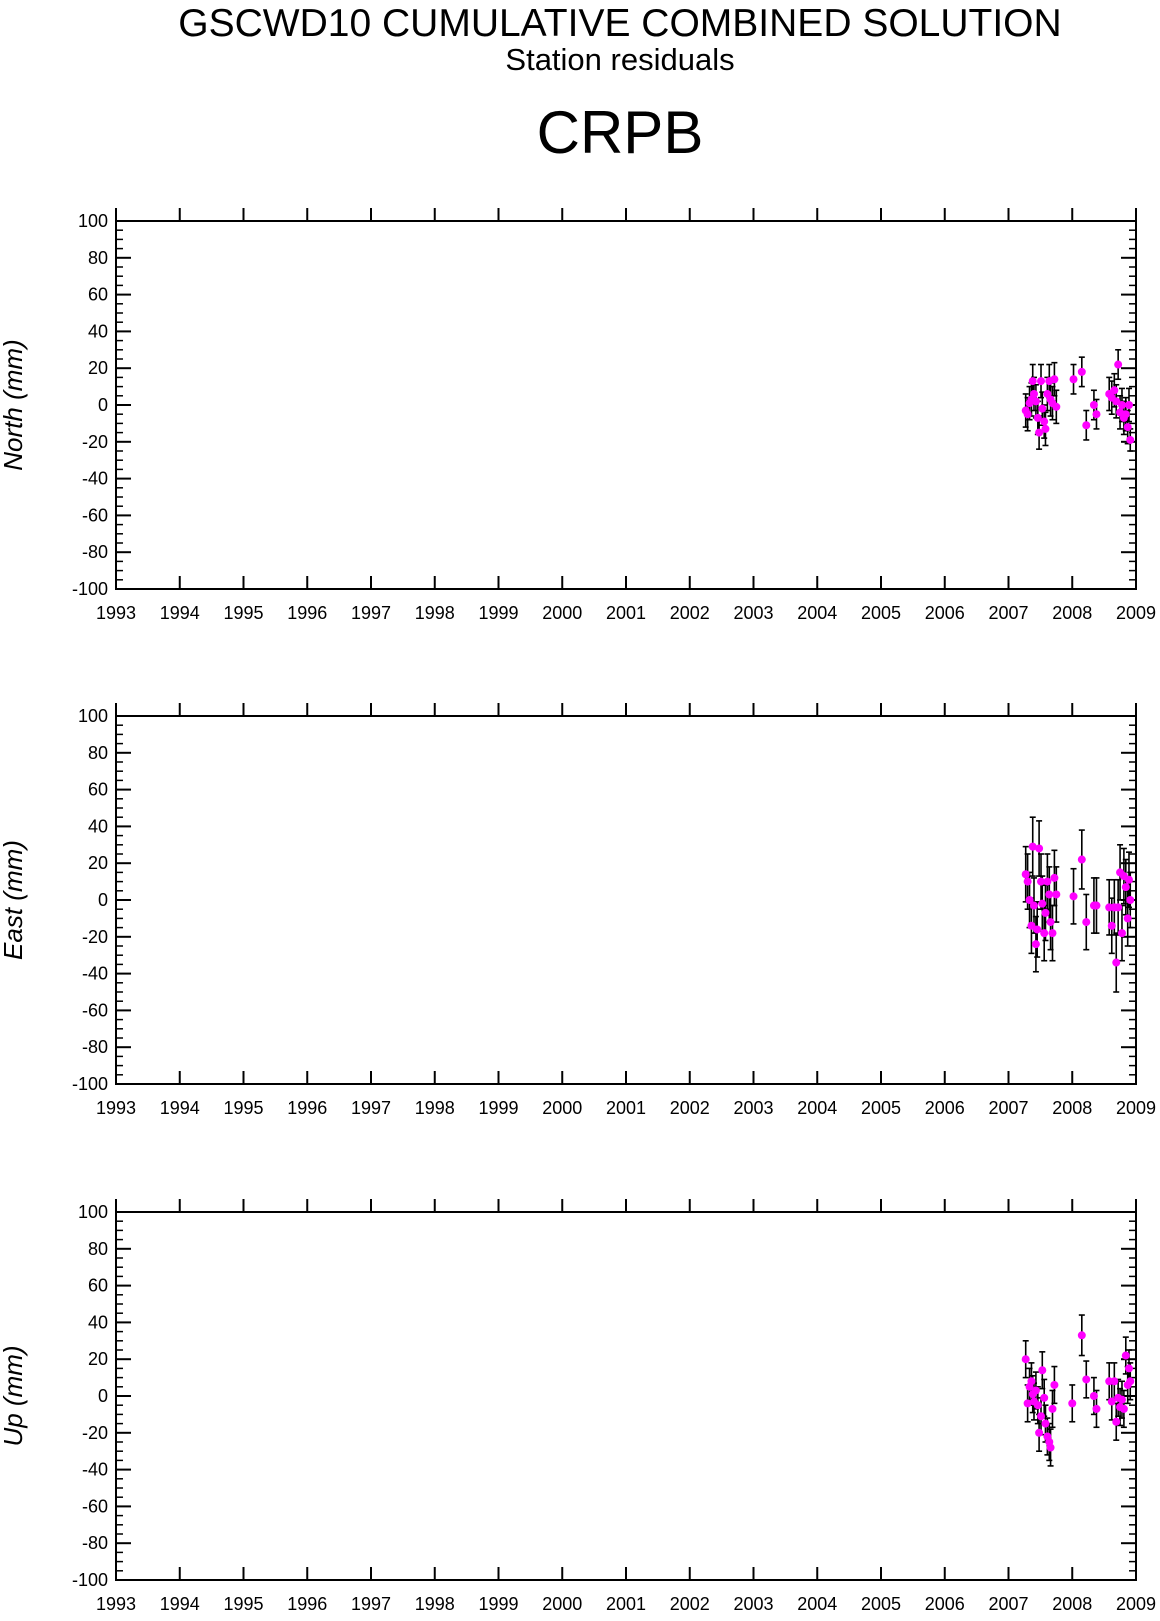 This screenshot has width=1160, height=1621. Describe the element at coordinates (307, 613) in the screenshot. I see `x-tick-label: 1996` at that location.